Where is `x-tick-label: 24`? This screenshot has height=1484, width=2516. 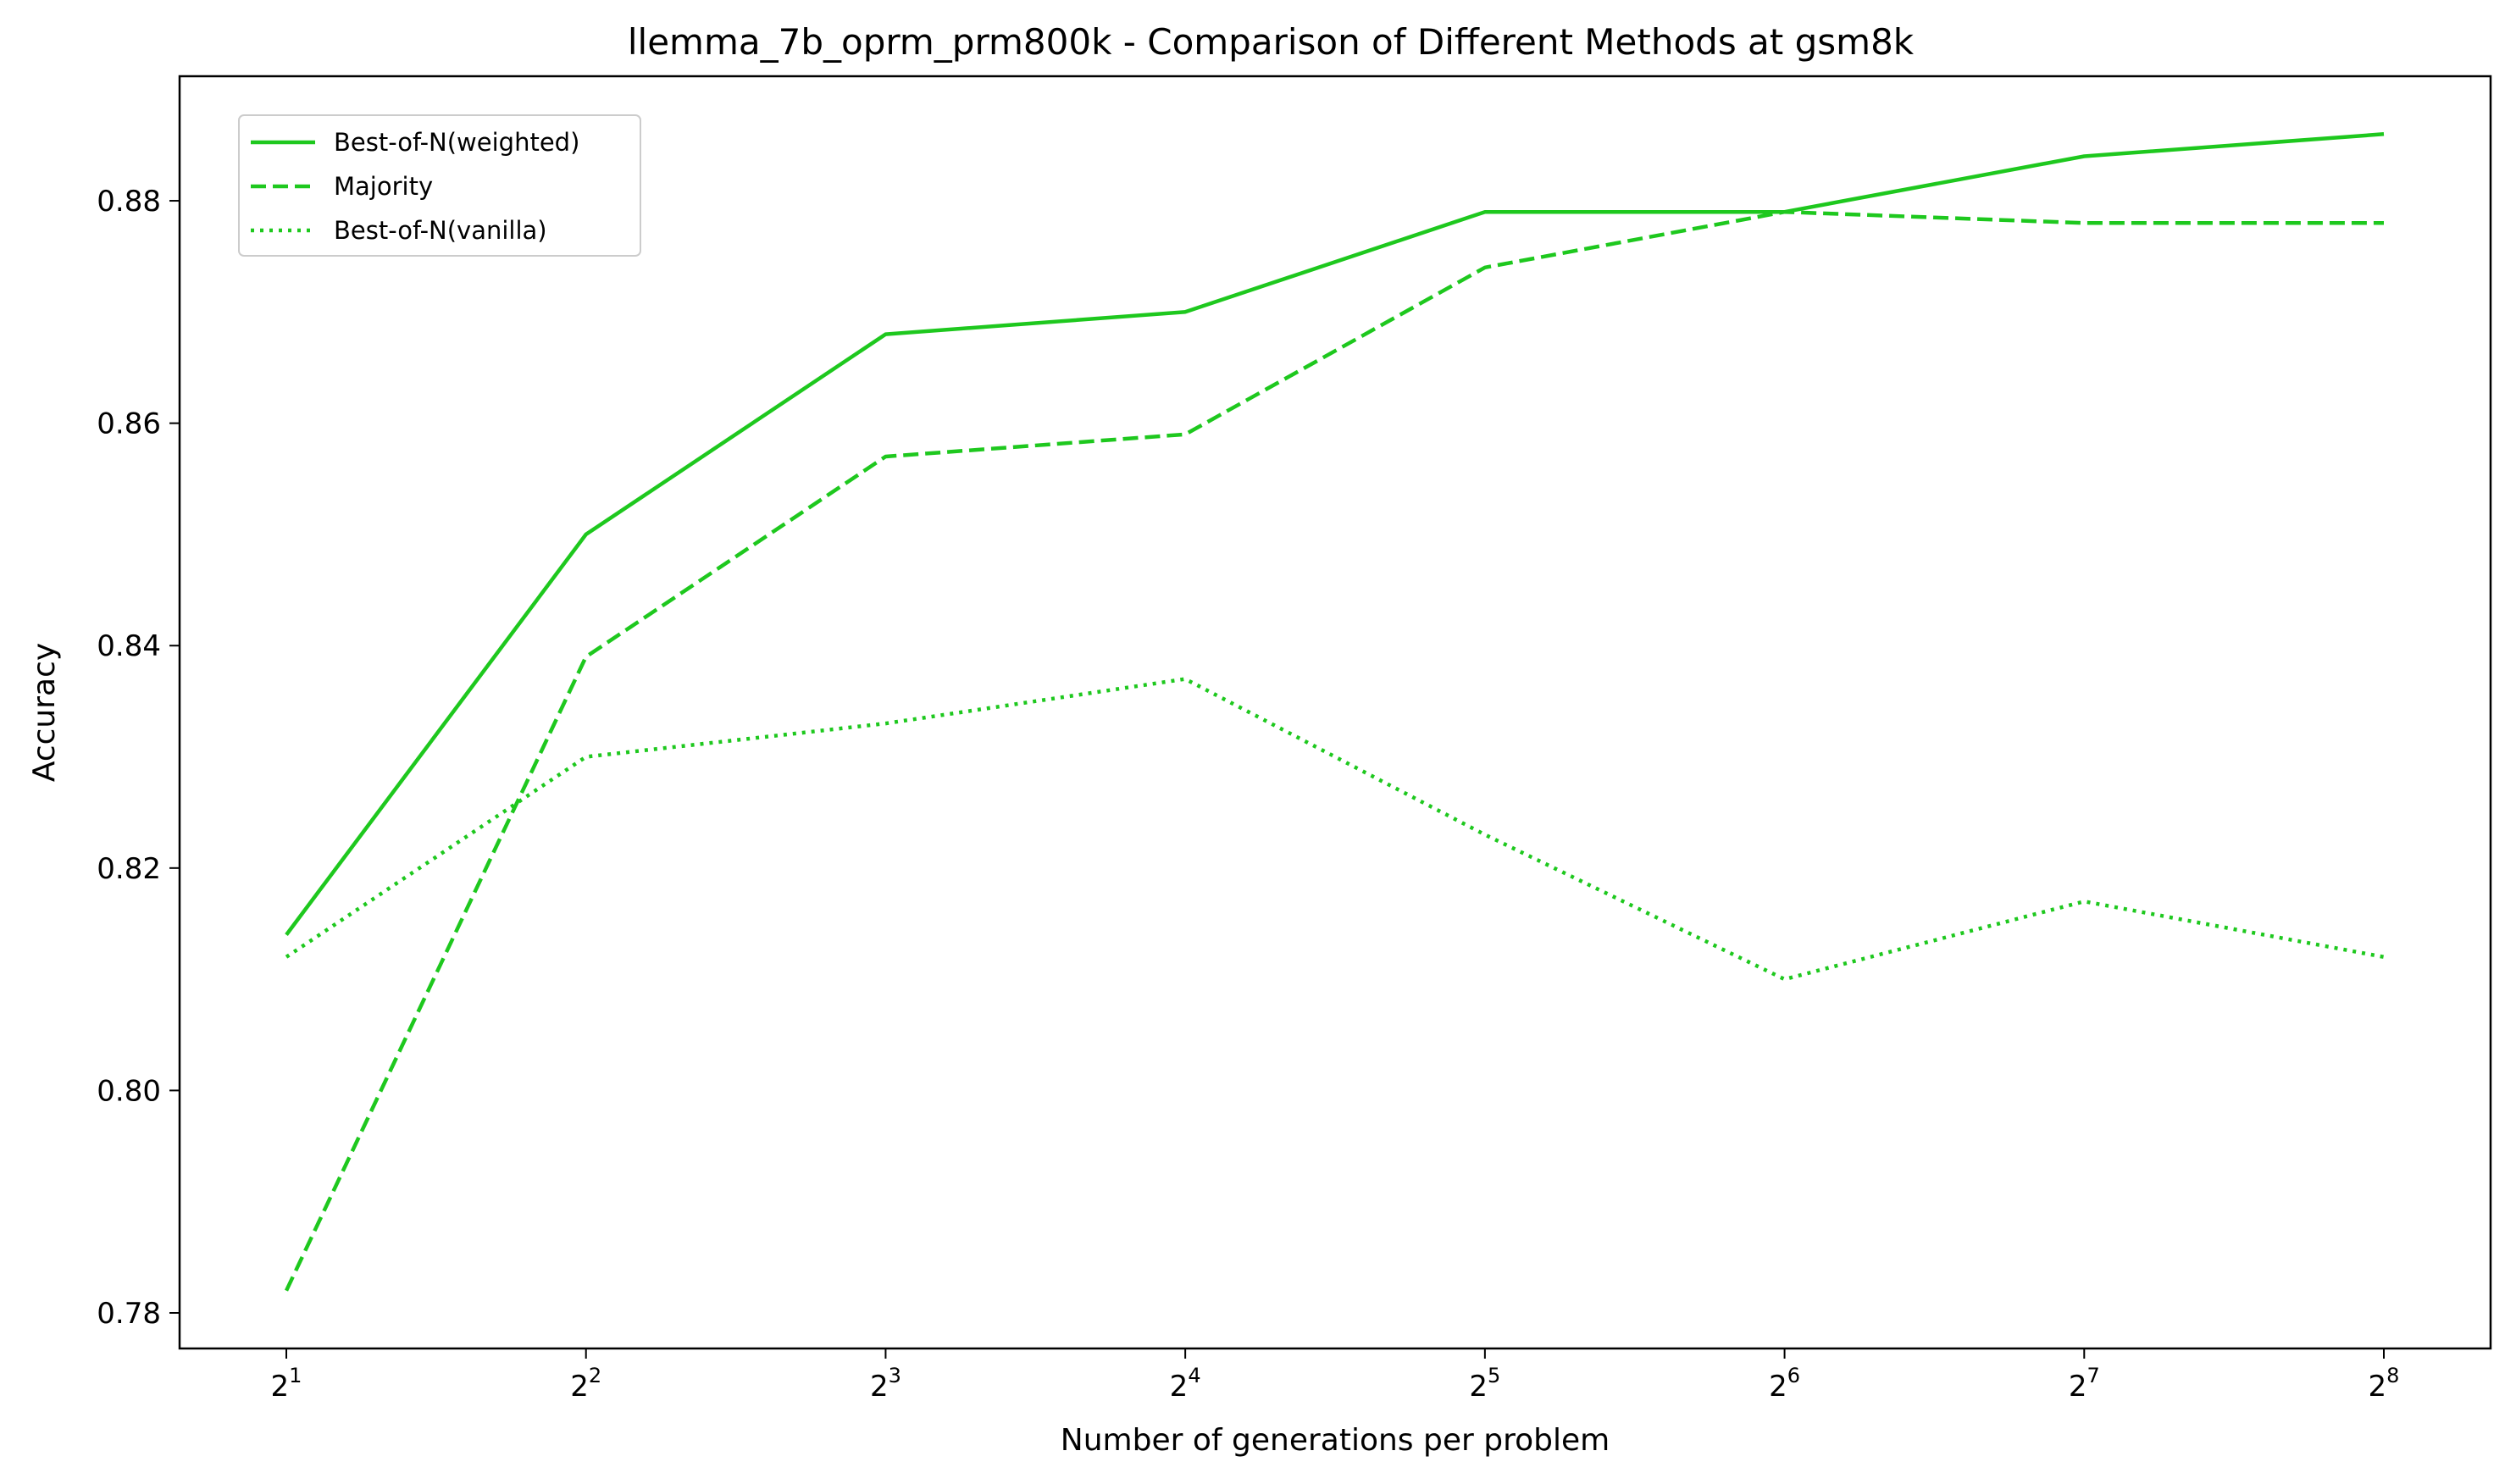 x-tick-label: 24 is located at coordinates (1186, 1384).